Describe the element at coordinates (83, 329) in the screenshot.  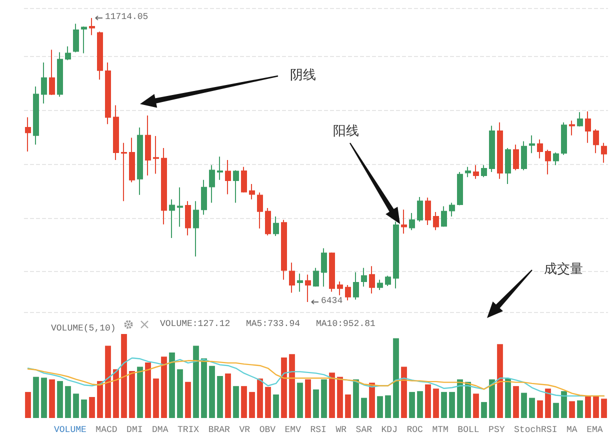
I see `chart-title: VOLUME(5,10)` at that location.